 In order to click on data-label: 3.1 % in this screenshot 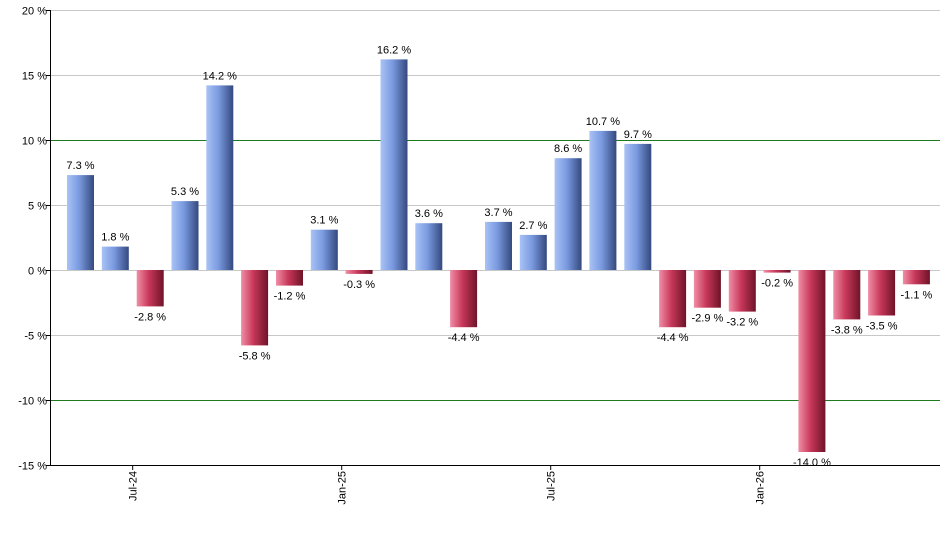, I will do `click(324, 221)`.